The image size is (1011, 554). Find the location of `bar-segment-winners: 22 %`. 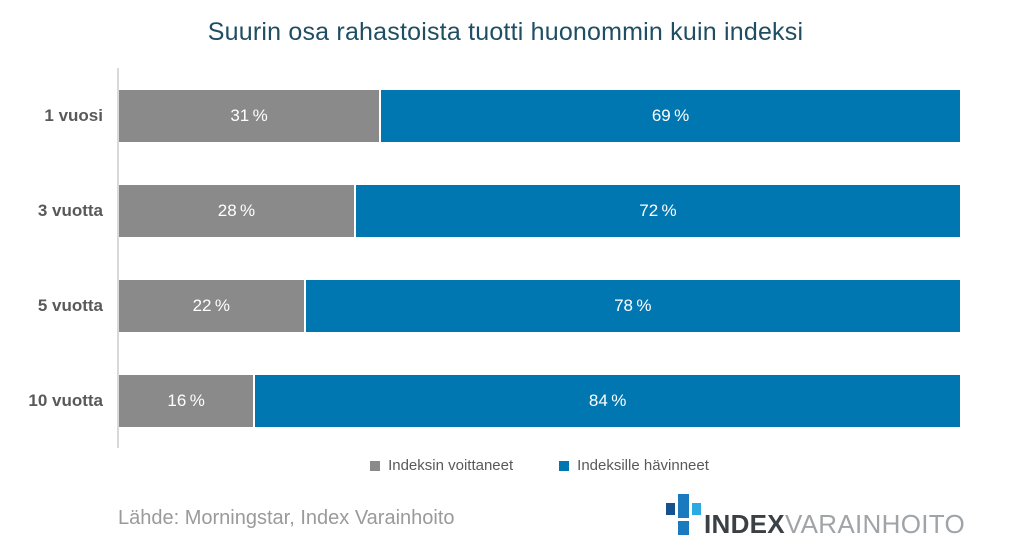

bar-segment-winners: 22 % is located at coordinates (211, 305).